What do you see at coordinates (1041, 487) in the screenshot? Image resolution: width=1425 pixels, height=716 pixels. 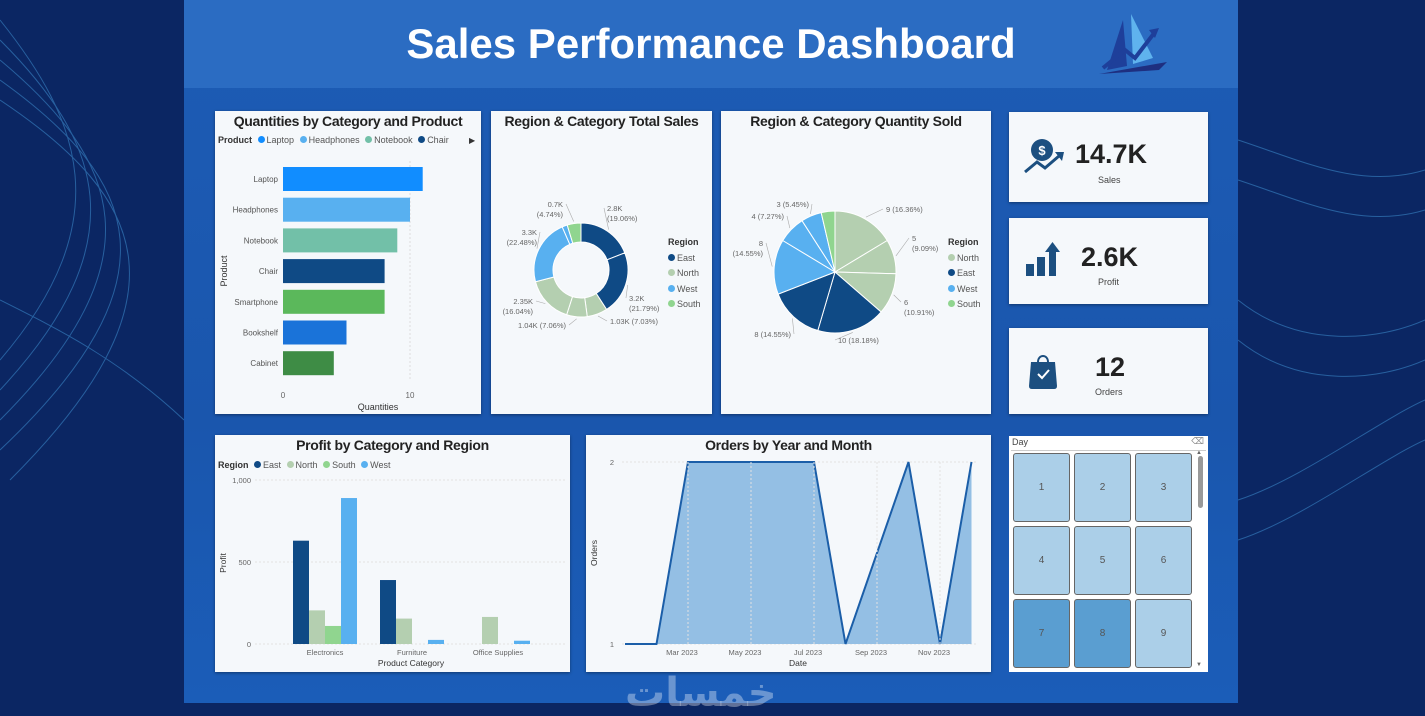 I see `slicer-tile-1: 1` at bounding box center [1041, 487].